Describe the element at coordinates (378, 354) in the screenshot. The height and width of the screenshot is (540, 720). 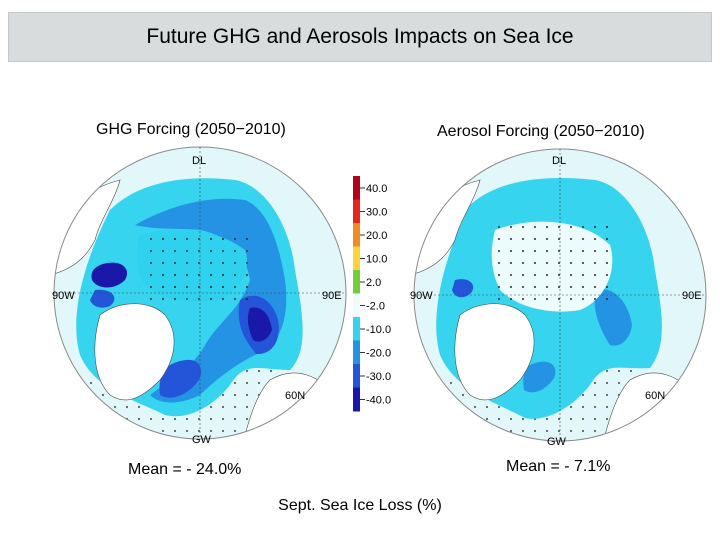
I see `colorbar-tick-label: -20.0` at that location.